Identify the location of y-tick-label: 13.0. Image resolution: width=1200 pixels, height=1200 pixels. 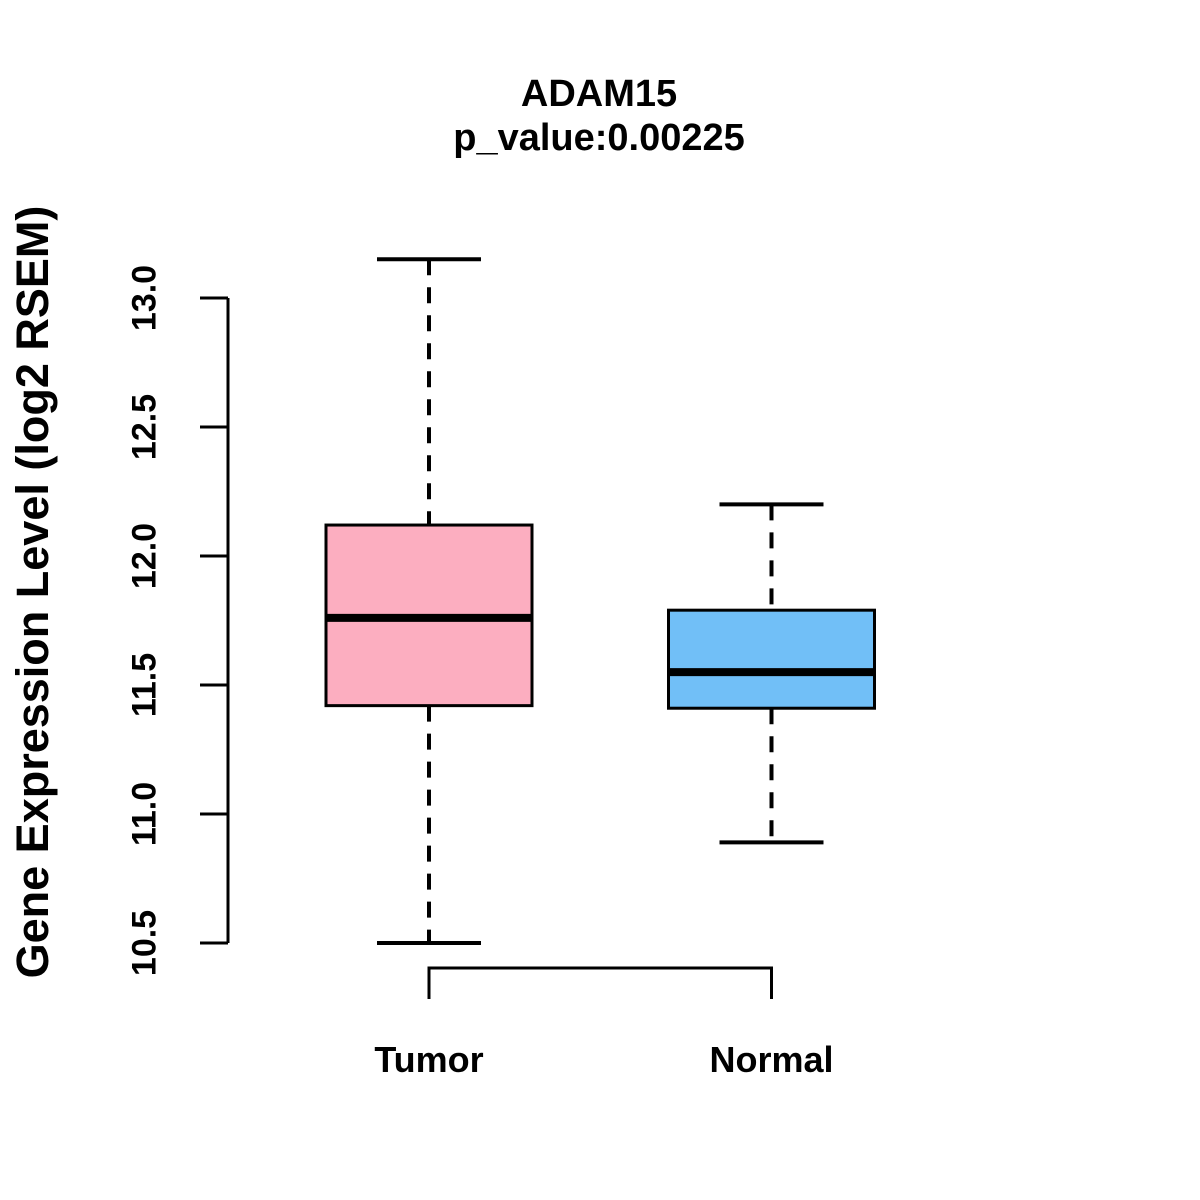
(144, 298).